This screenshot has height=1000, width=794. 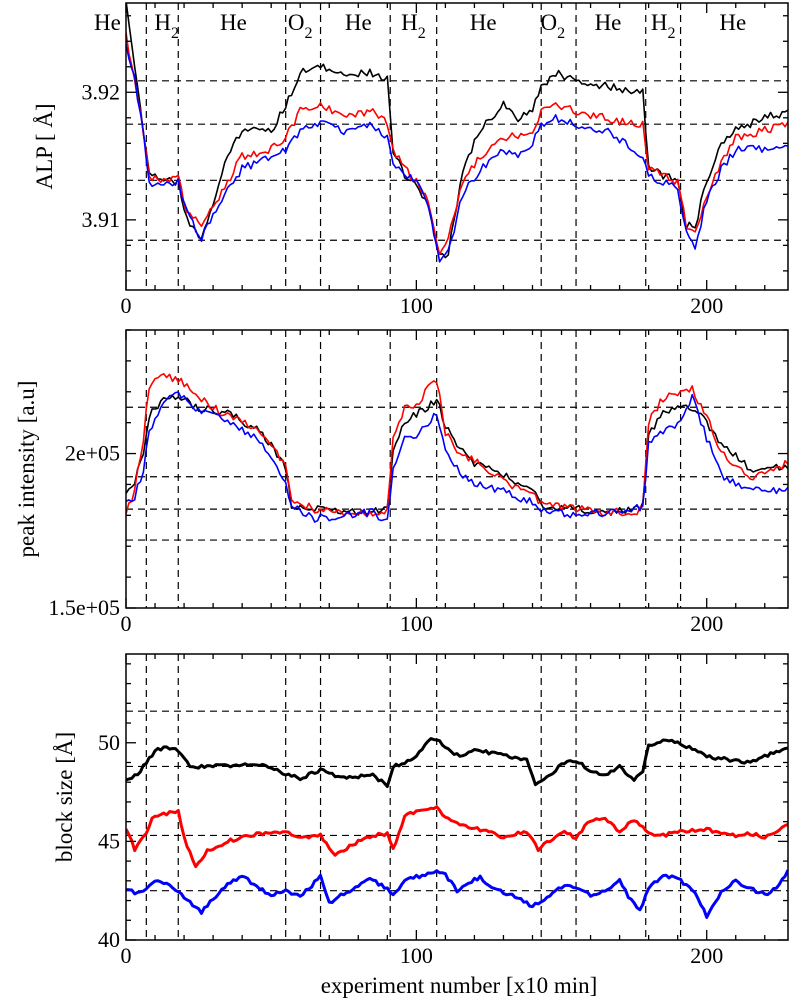 I want to click on x-axis-label: experiment number [x10 min], so click(x=459, y=985).